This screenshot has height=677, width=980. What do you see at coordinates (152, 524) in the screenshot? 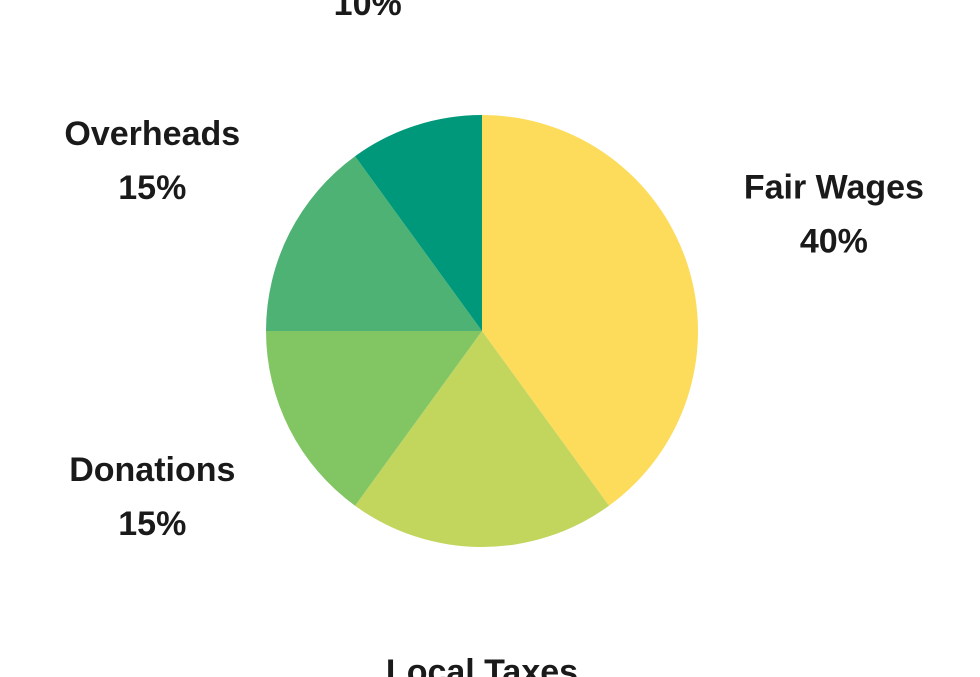
I see `slice-value-donations: 15%` at bounding box center [152, 524].